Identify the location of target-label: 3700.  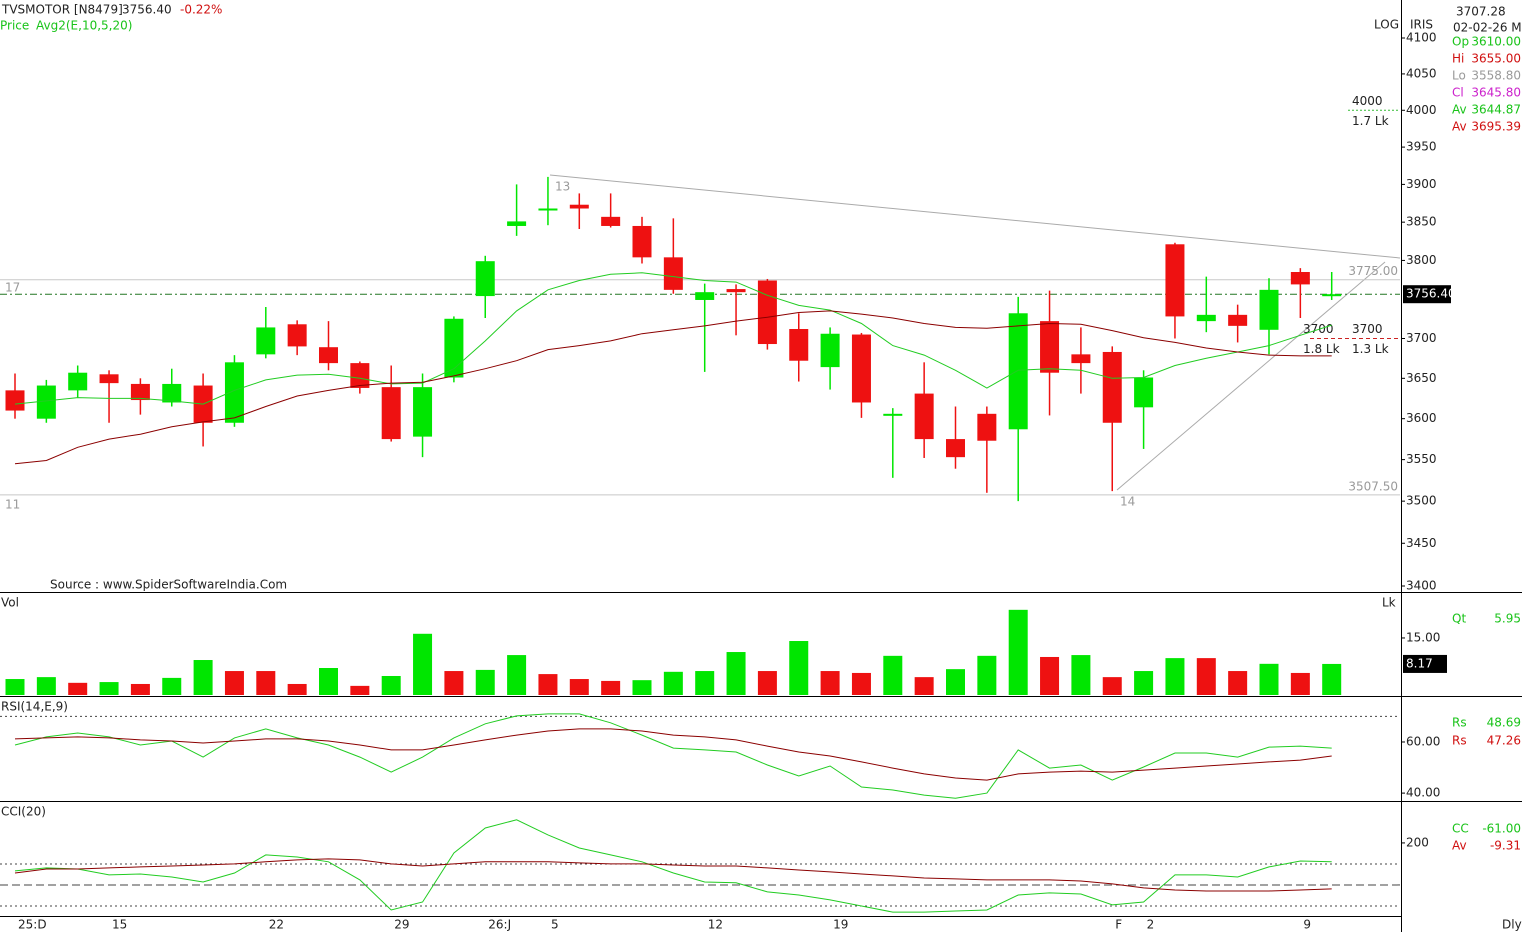
(1367, 329).